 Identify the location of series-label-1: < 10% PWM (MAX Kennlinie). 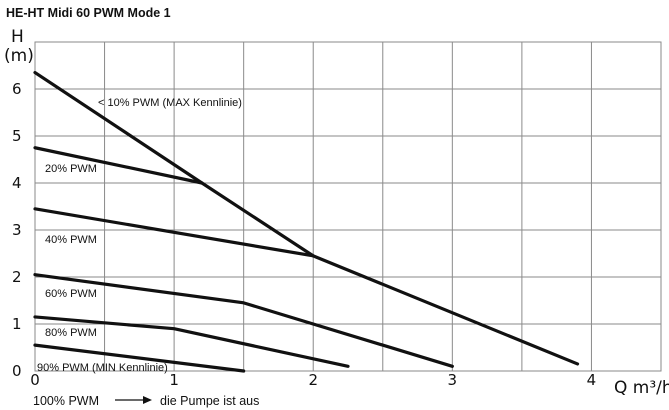
(170, 103).